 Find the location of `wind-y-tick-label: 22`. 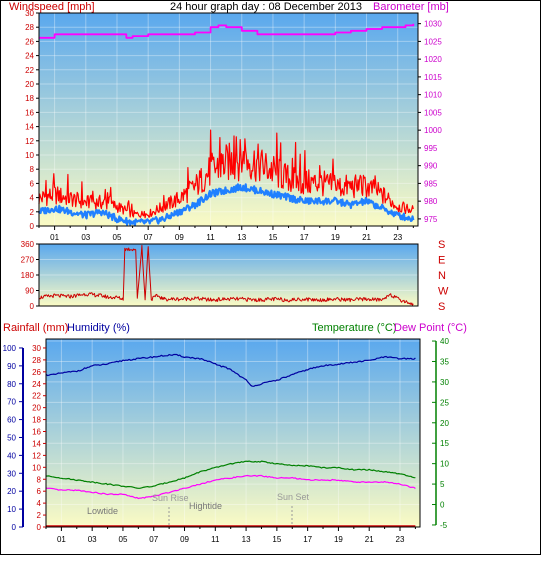

wind-y-tick-label: 22 is located at coordinates (29, 70).